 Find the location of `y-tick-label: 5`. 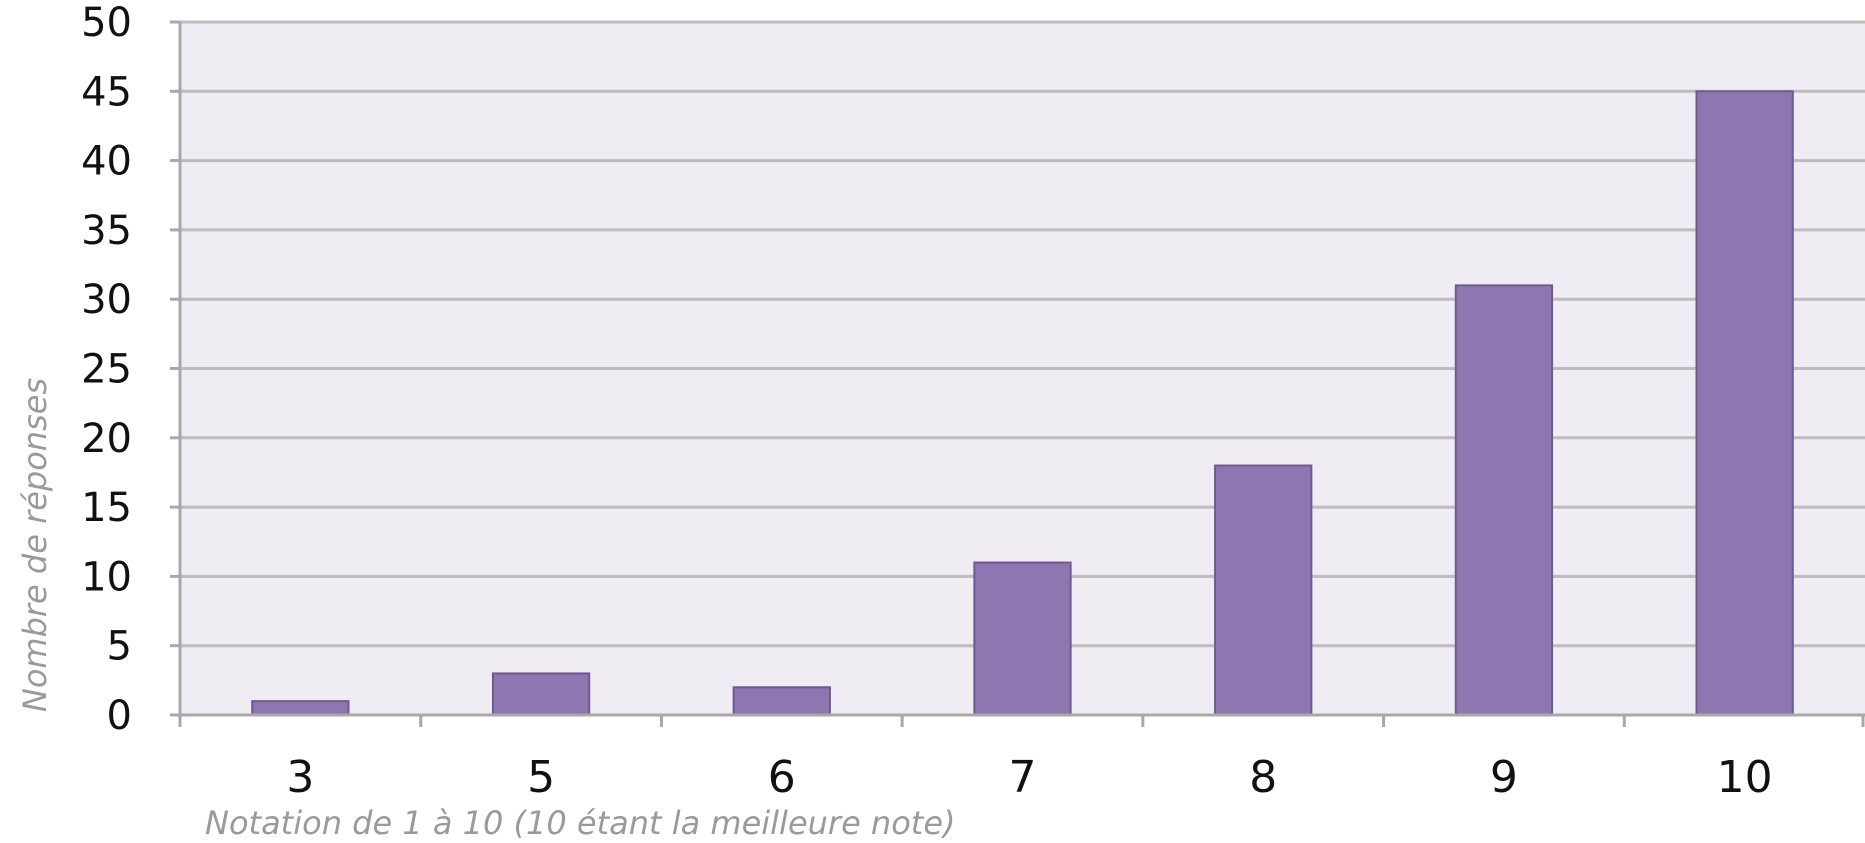

y-tick-label: 5 is located at coordinates (119, 647).